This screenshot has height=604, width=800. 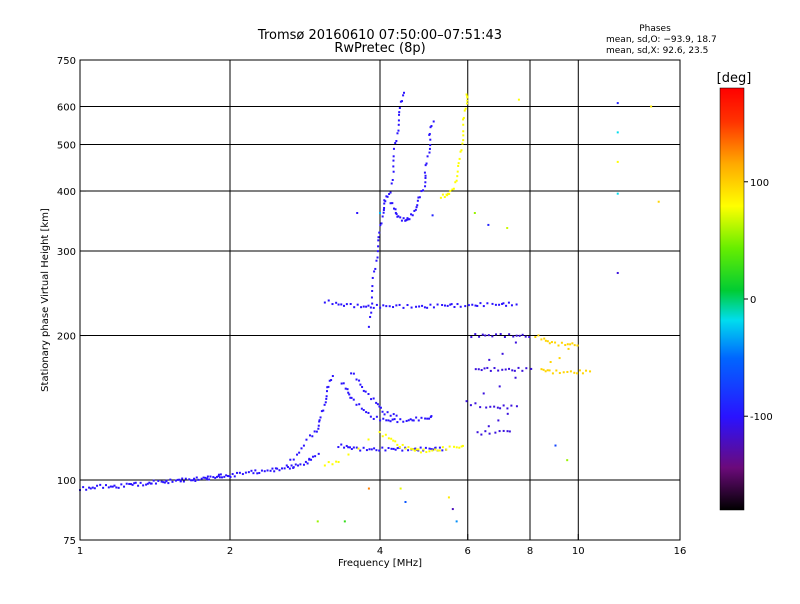 What do you see at coordinates (381, 545) in the screenshot?
I see `x-axis-ticks: 1 2 4 6 8 10 16` at bounding box center [381, 545].